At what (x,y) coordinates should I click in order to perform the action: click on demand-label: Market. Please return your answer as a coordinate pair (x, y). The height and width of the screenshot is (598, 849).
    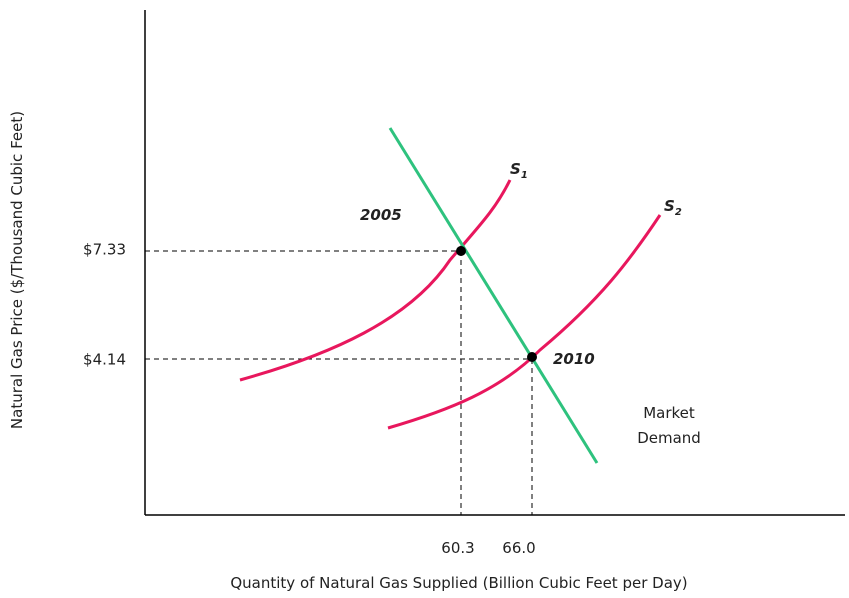
    Looking at the image, I should click on (669, 413).